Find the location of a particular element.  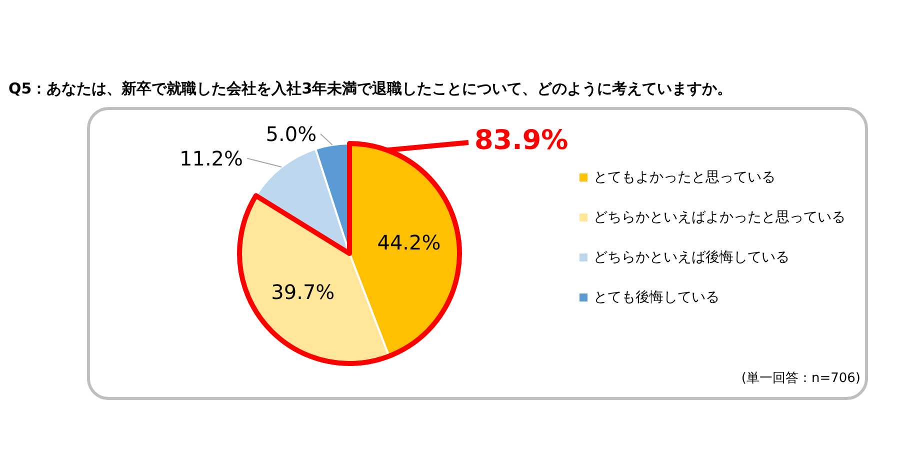

chart-title: Q5：あなたは、新卒で就職した会社を入社3年未満で退職したことについて、どのように考えていますか。 is located at coordinates (370, 89).